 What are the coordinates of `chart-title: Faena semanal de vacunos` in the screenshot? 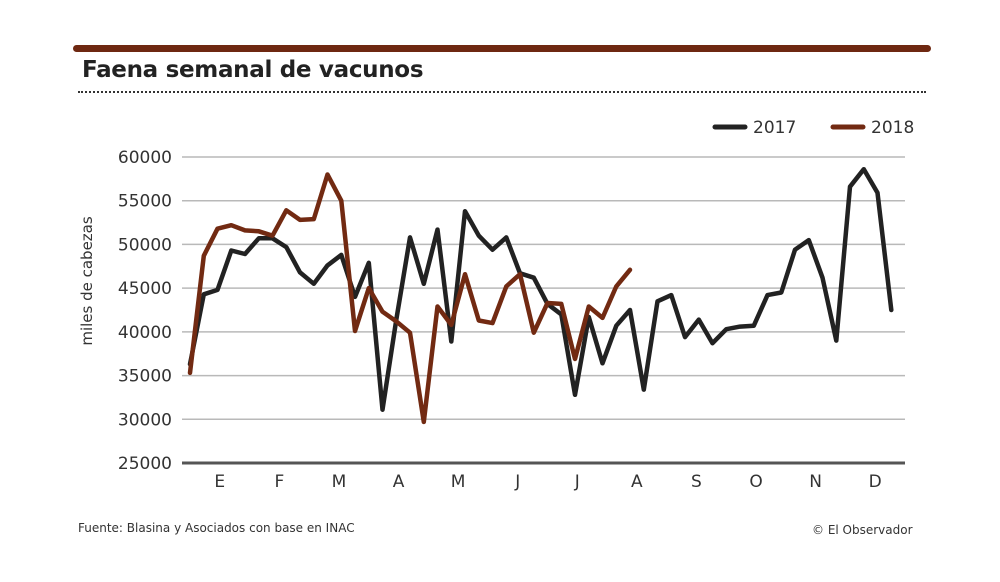 It's located at (253, 70).